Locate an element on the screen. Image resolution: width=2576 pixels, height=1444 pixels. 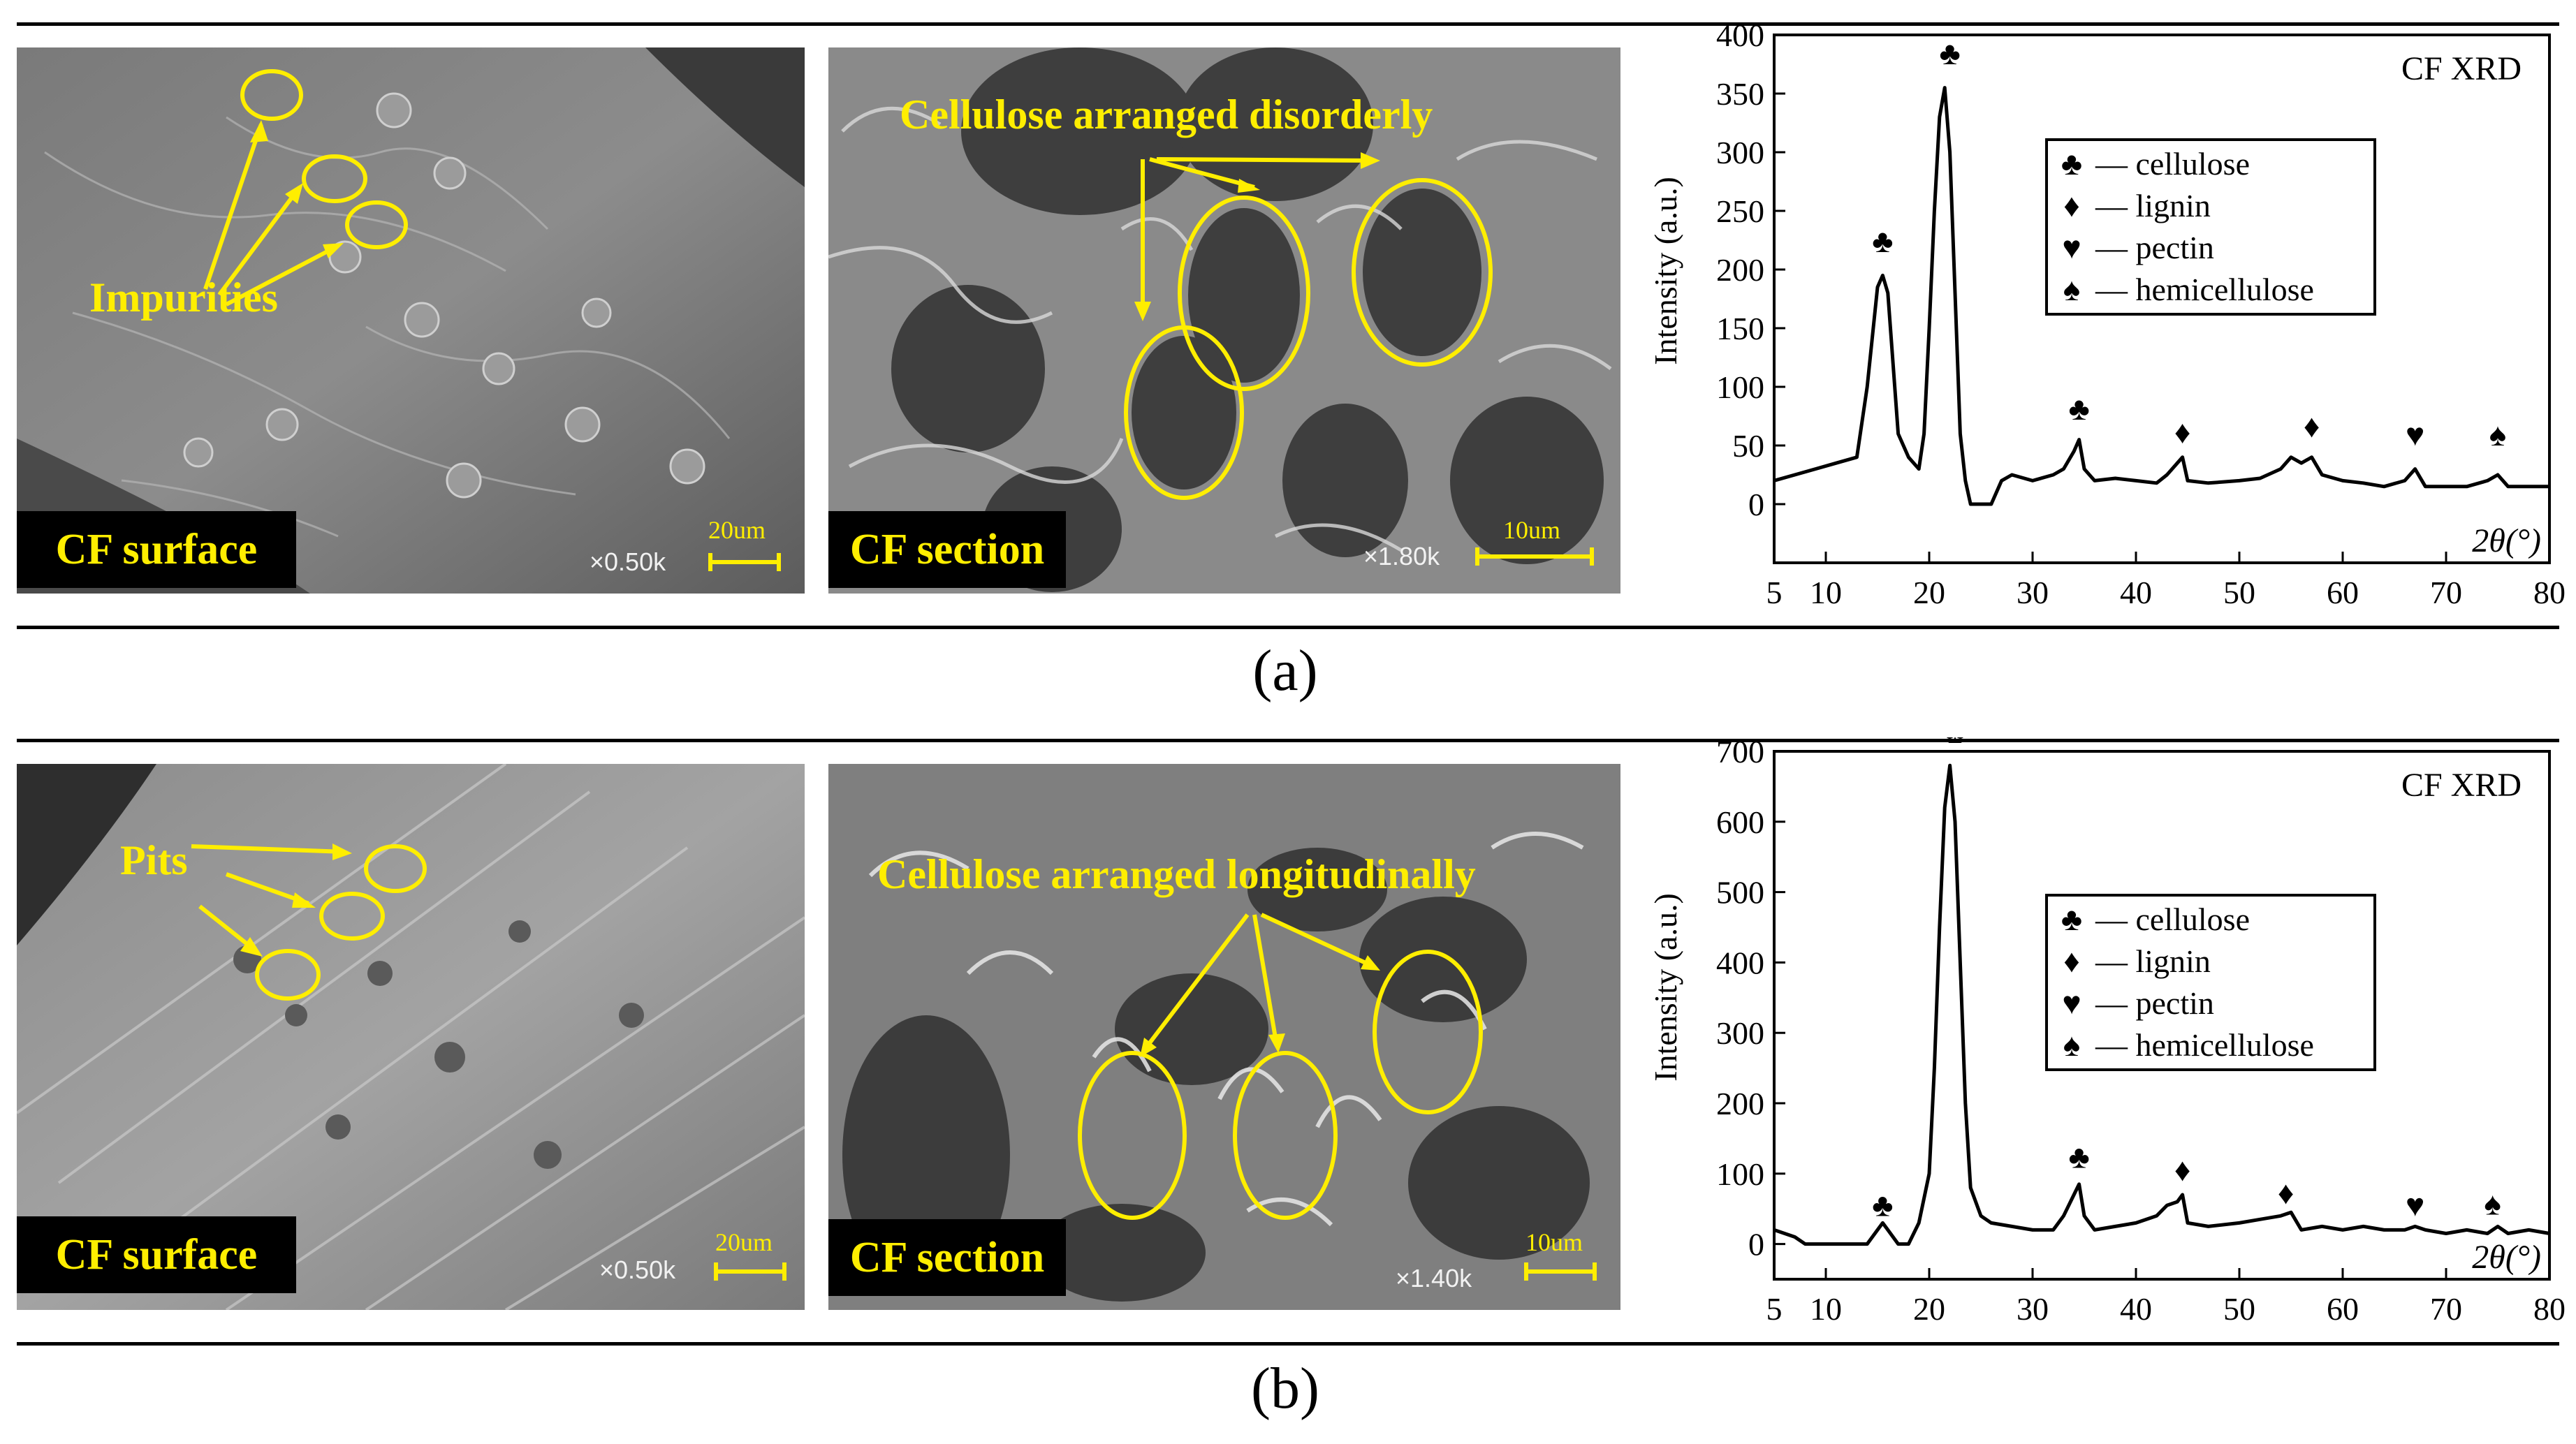
x-tick-label: 80 is located at coordinates (2549, 592).